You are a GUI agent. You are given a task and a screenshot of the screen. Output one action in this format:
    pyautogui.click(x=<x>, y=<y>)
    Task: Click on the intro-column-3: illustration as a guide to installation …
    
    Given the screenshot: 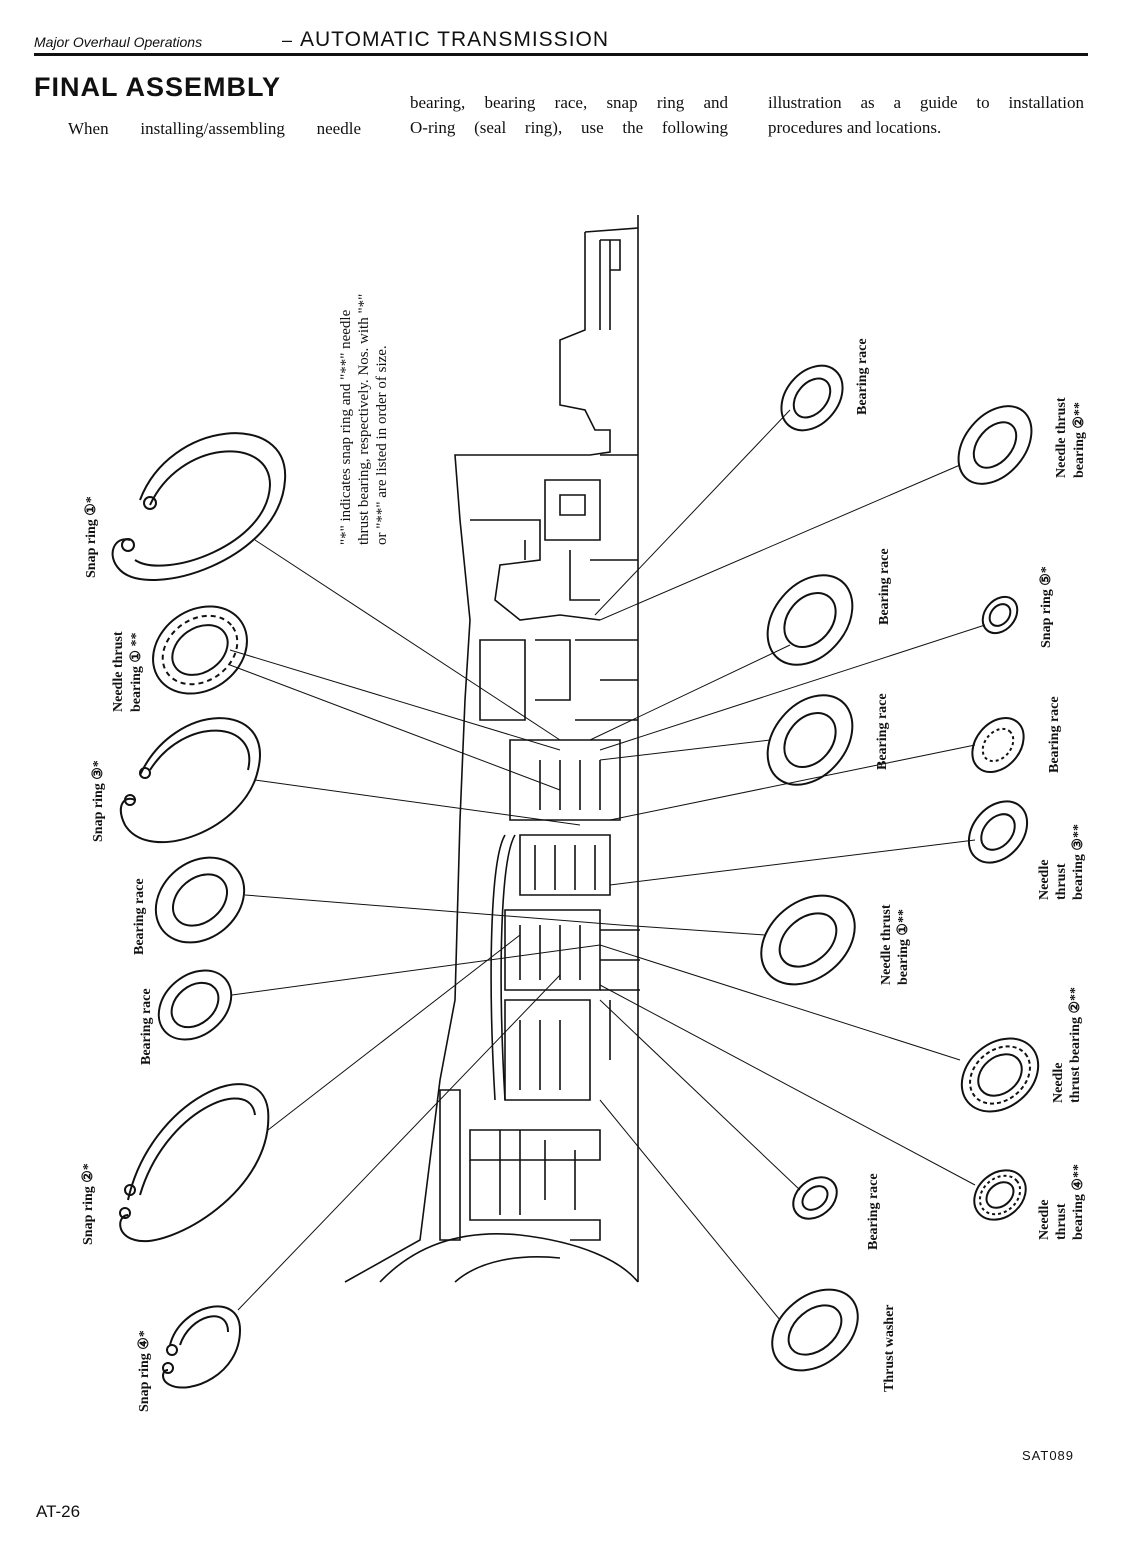 What is the action you would take?
    pyautogui.click(x=926, y=115)
    